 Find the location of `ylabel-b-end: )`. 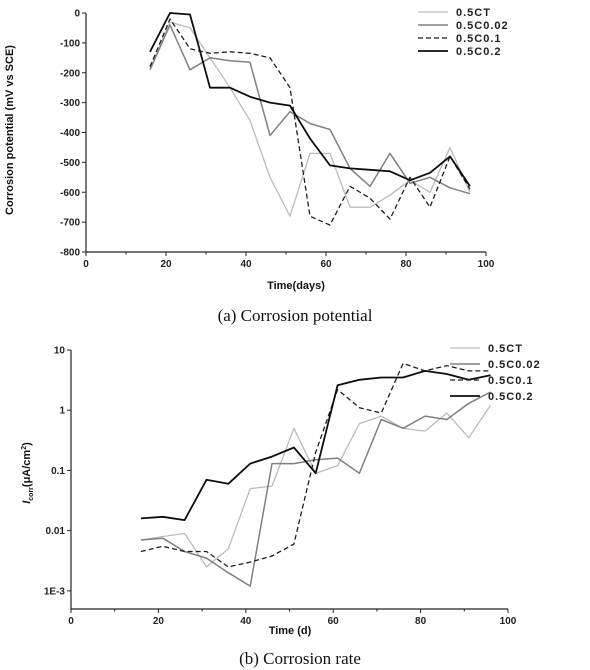

ylabel-b-end: ) is located at coordinates (27, 444).